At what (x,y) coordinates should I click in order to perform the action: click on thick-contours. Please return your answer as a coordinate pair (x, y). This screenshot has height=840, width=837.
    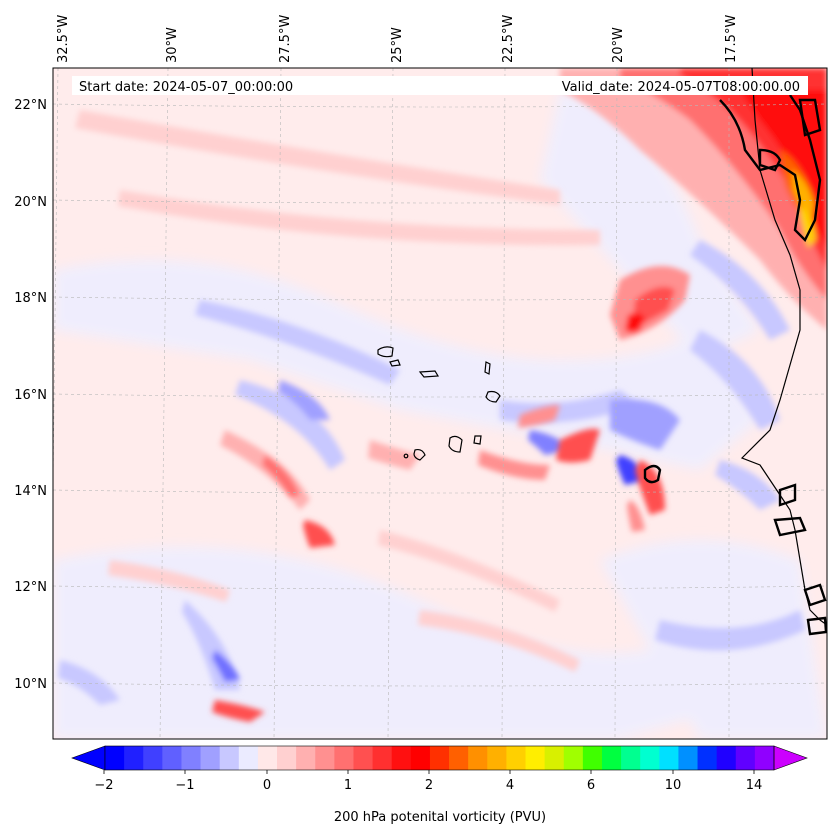
    Looking at the image, I should click on (735, 365).